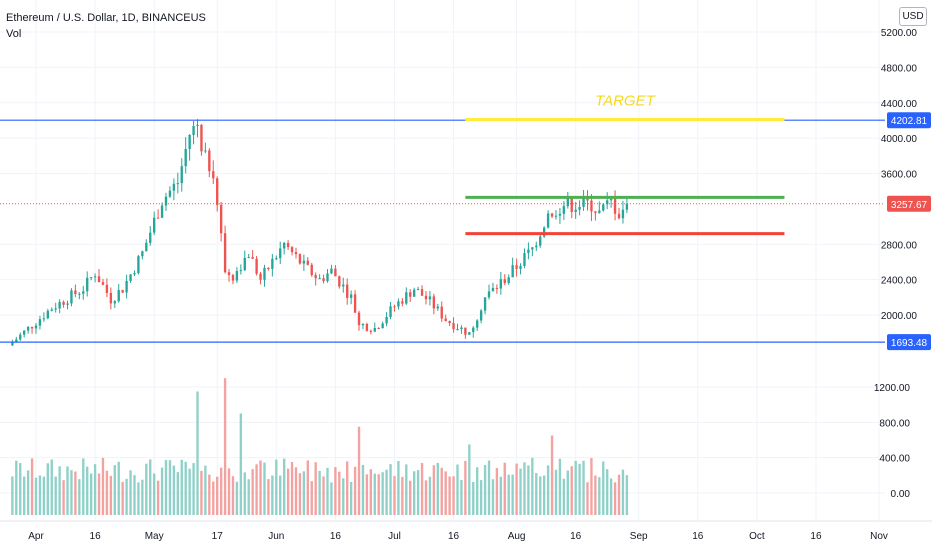  I want to click on time-tick-label: May, so click(154, 536).